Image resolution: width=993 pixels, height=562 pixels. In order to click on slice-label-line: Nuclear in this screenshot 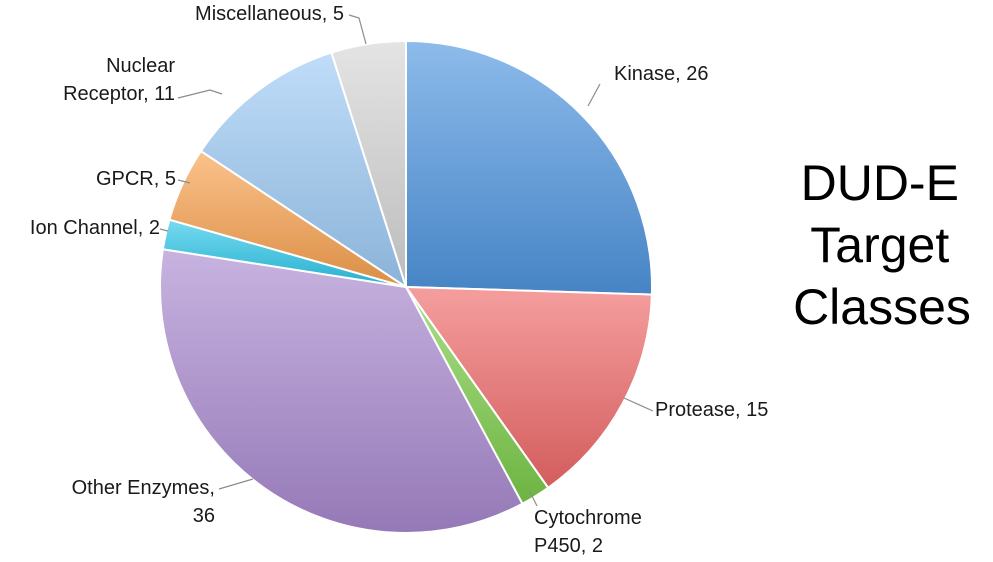, I will do `click(140, 66)`.